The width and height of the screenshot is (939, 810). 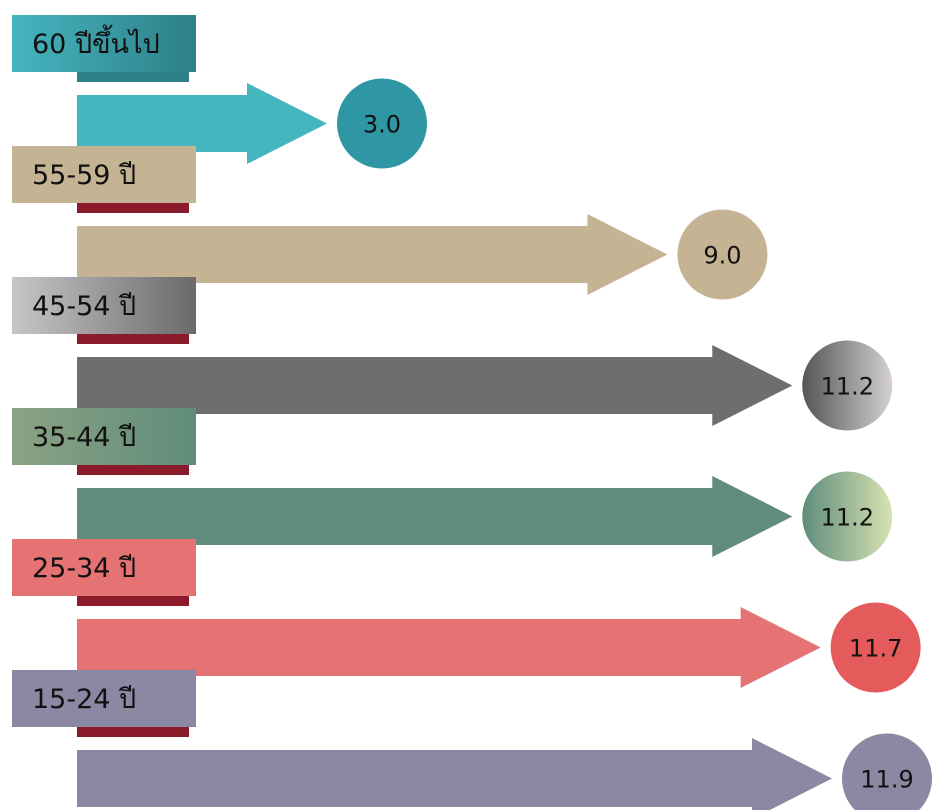 What do you see at coordinates (84, 568) in the screenshot?
I see `category-label: 25-34 ปี` at bounding box center [84, 568].